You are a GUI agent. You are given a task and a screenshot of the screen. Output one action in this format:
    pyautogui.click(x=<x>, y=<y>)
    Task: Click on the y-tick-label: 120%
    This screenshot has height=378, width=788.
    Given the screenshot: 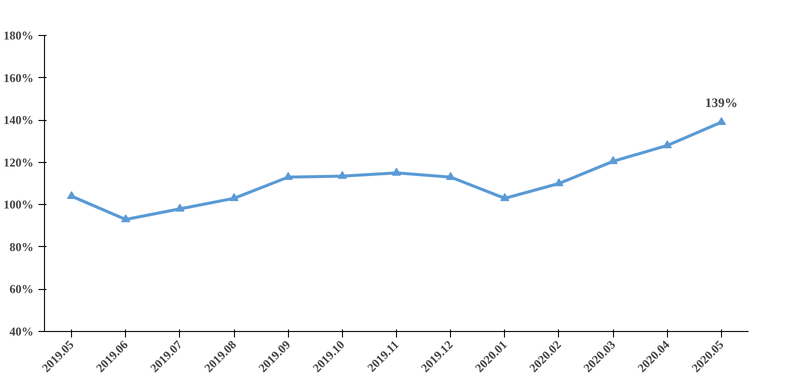 What is the action you would take?
    pyautogui.click(x=19, y=162)
    